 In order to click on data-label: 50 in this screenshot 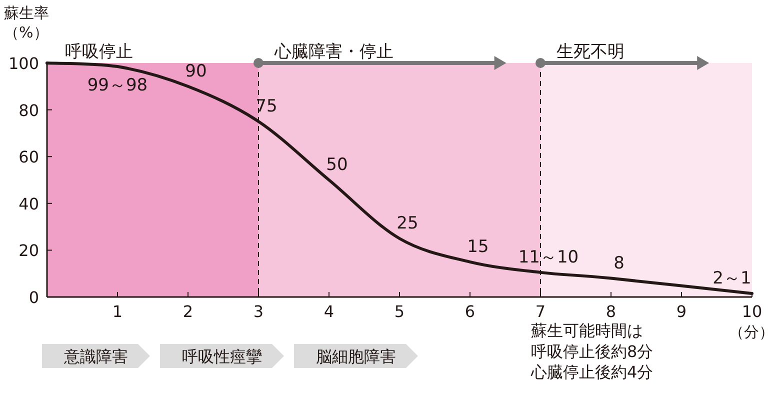, I will do `click(337, 165)`.